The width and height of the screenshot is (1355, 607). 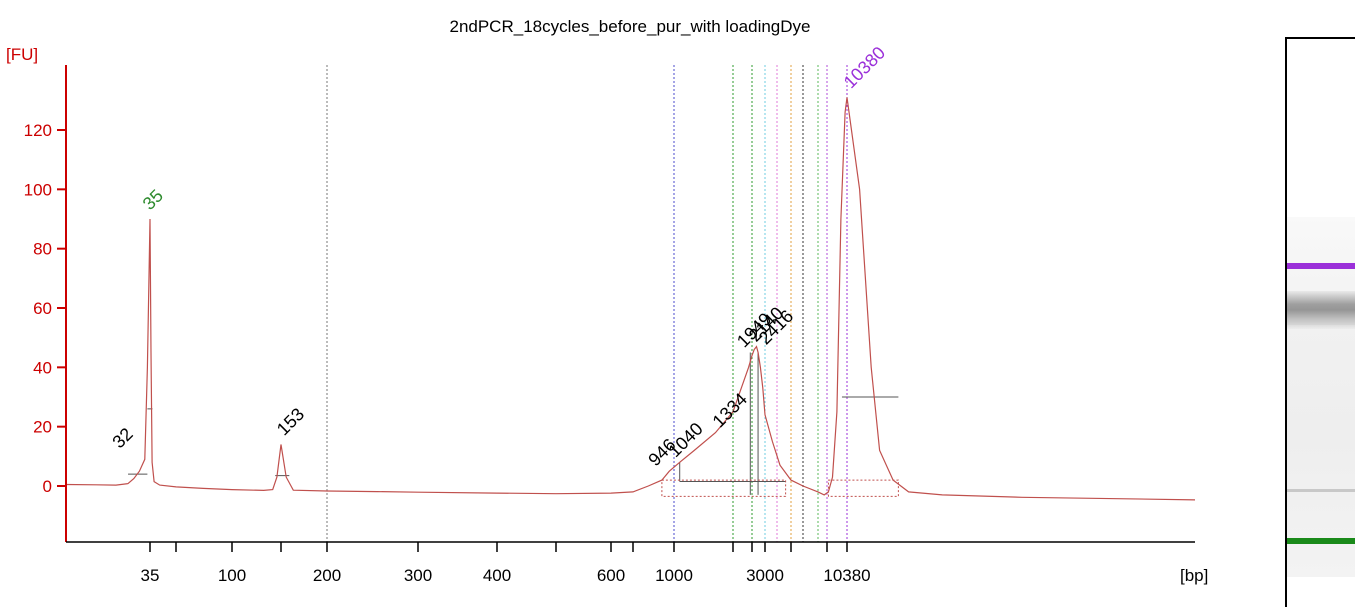 I want to click on peak-label: 35, so click(x=153, y=200).